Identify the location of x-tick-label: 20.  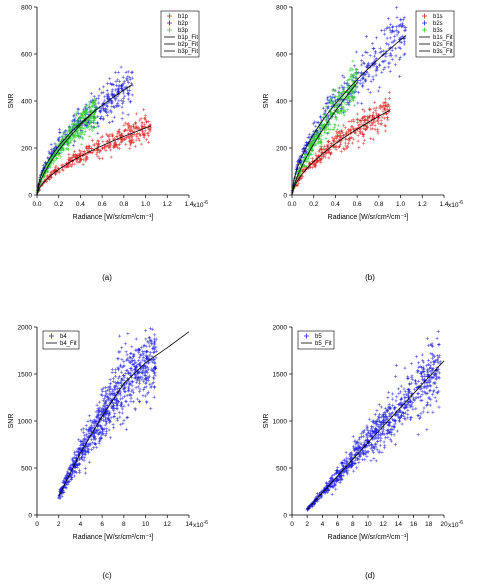
(444, 524).